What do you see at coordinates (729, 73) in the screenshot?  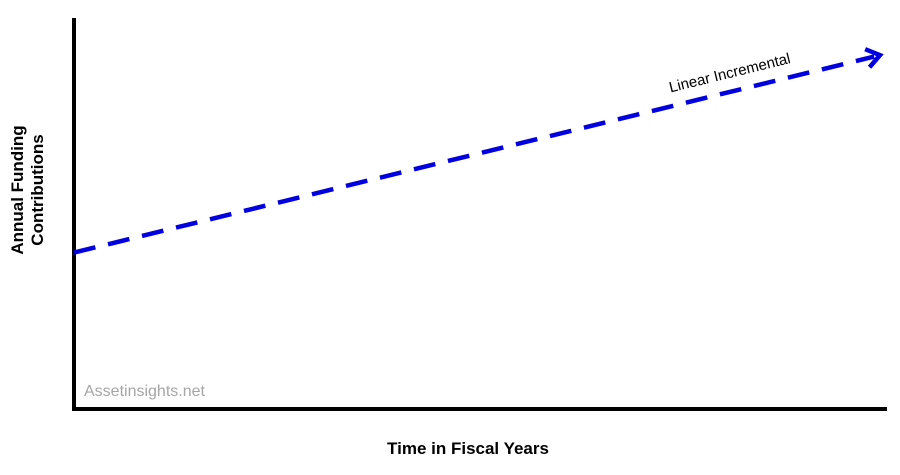 I see `series-label: Linear Incremental` at bounding box center [729, 73].